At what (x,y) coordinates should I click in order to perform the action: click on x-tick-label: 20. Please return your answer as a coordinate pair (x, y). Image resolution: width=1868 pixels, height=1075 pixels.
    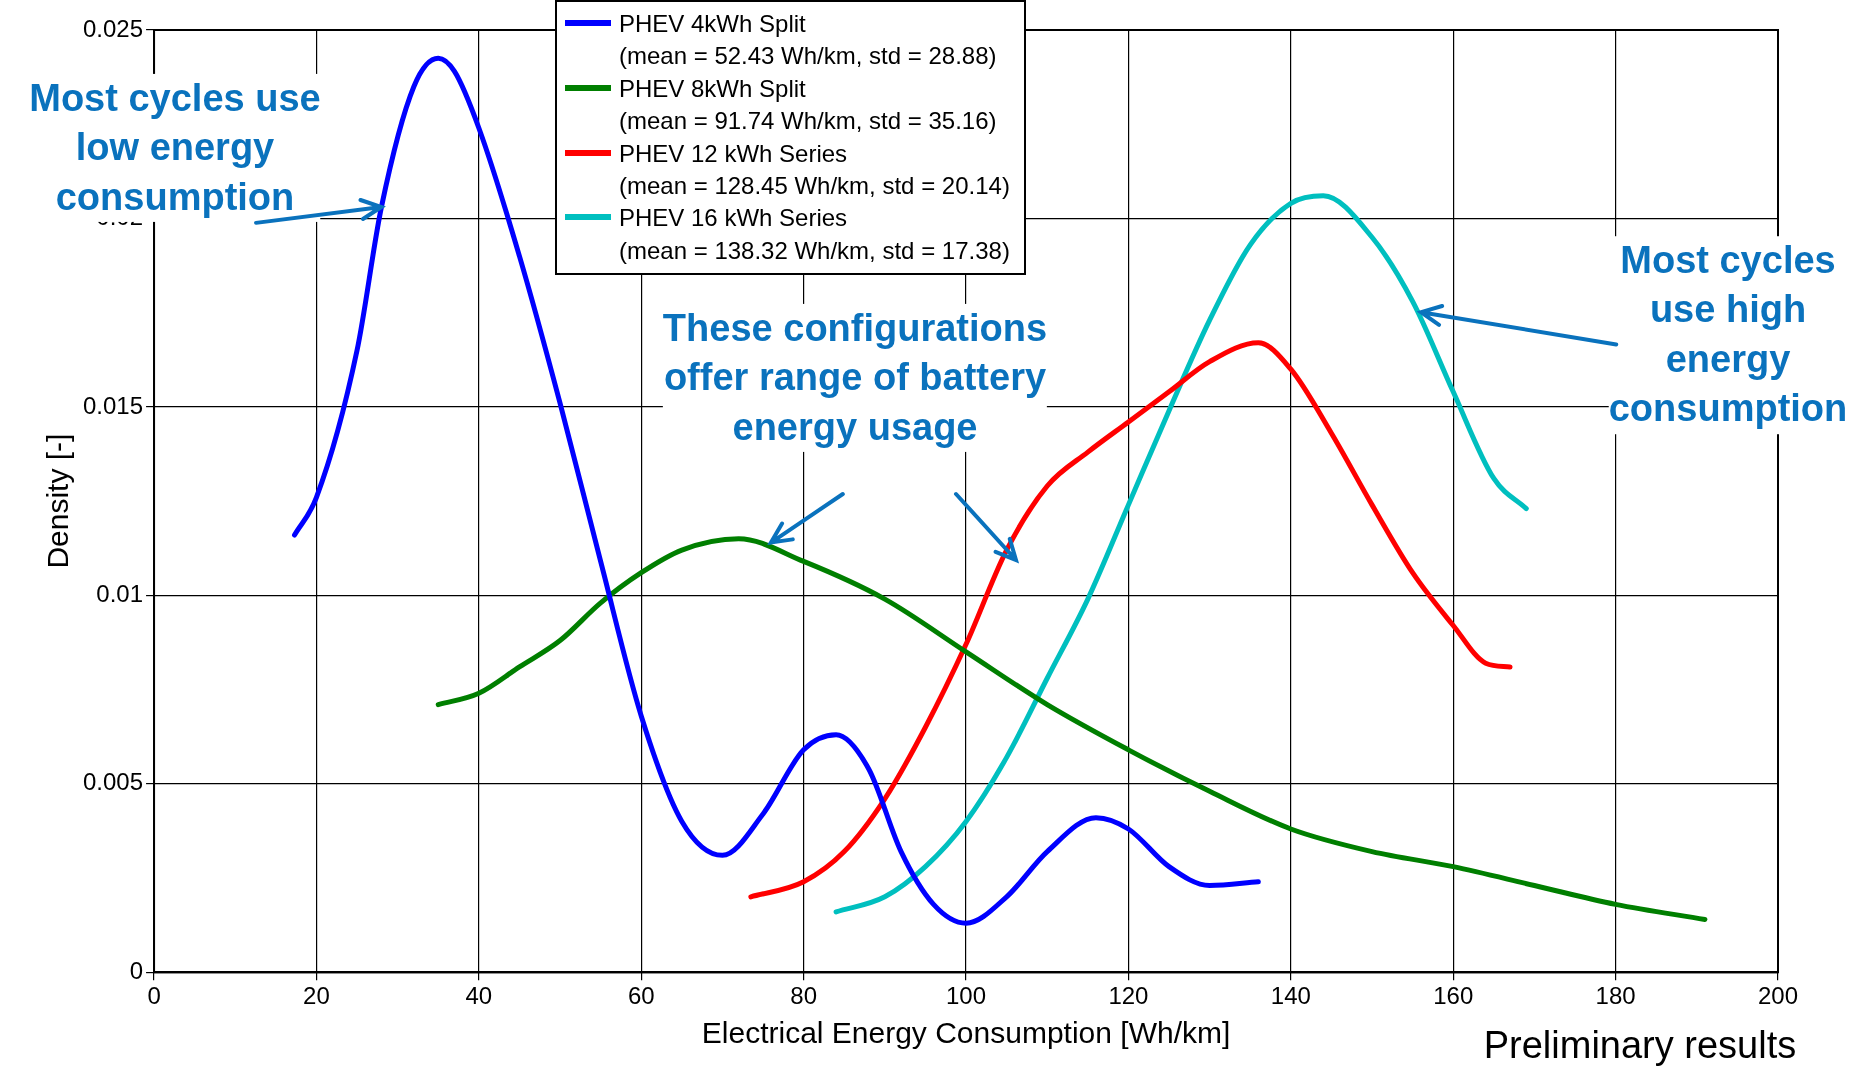
    Looking at the image, I should click on (316, 996).